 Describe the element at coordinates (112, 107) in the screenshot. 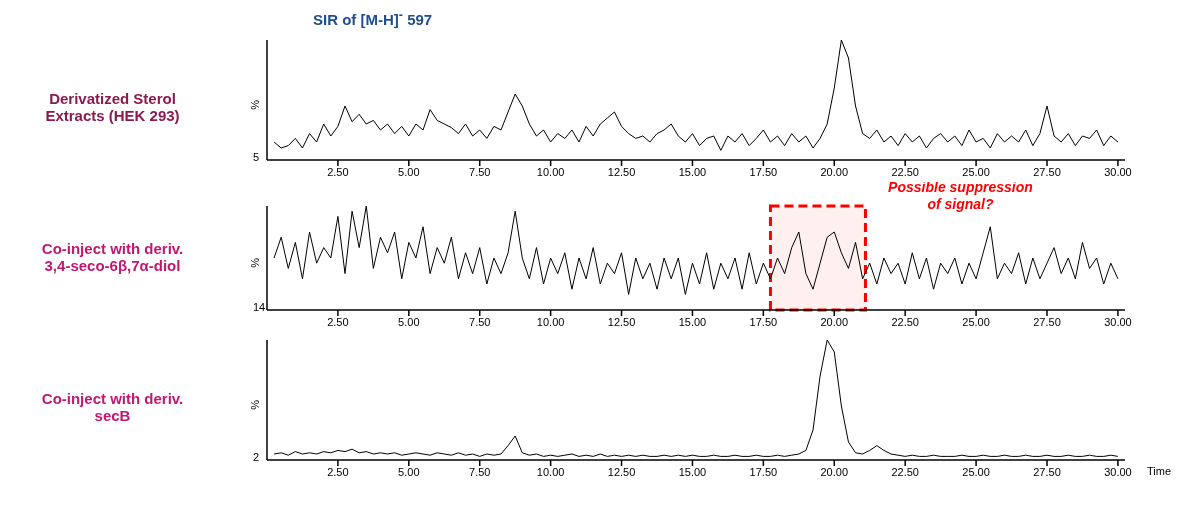

I see `text: Derivatized Sterol Extracts (HEK 293)` at that location.